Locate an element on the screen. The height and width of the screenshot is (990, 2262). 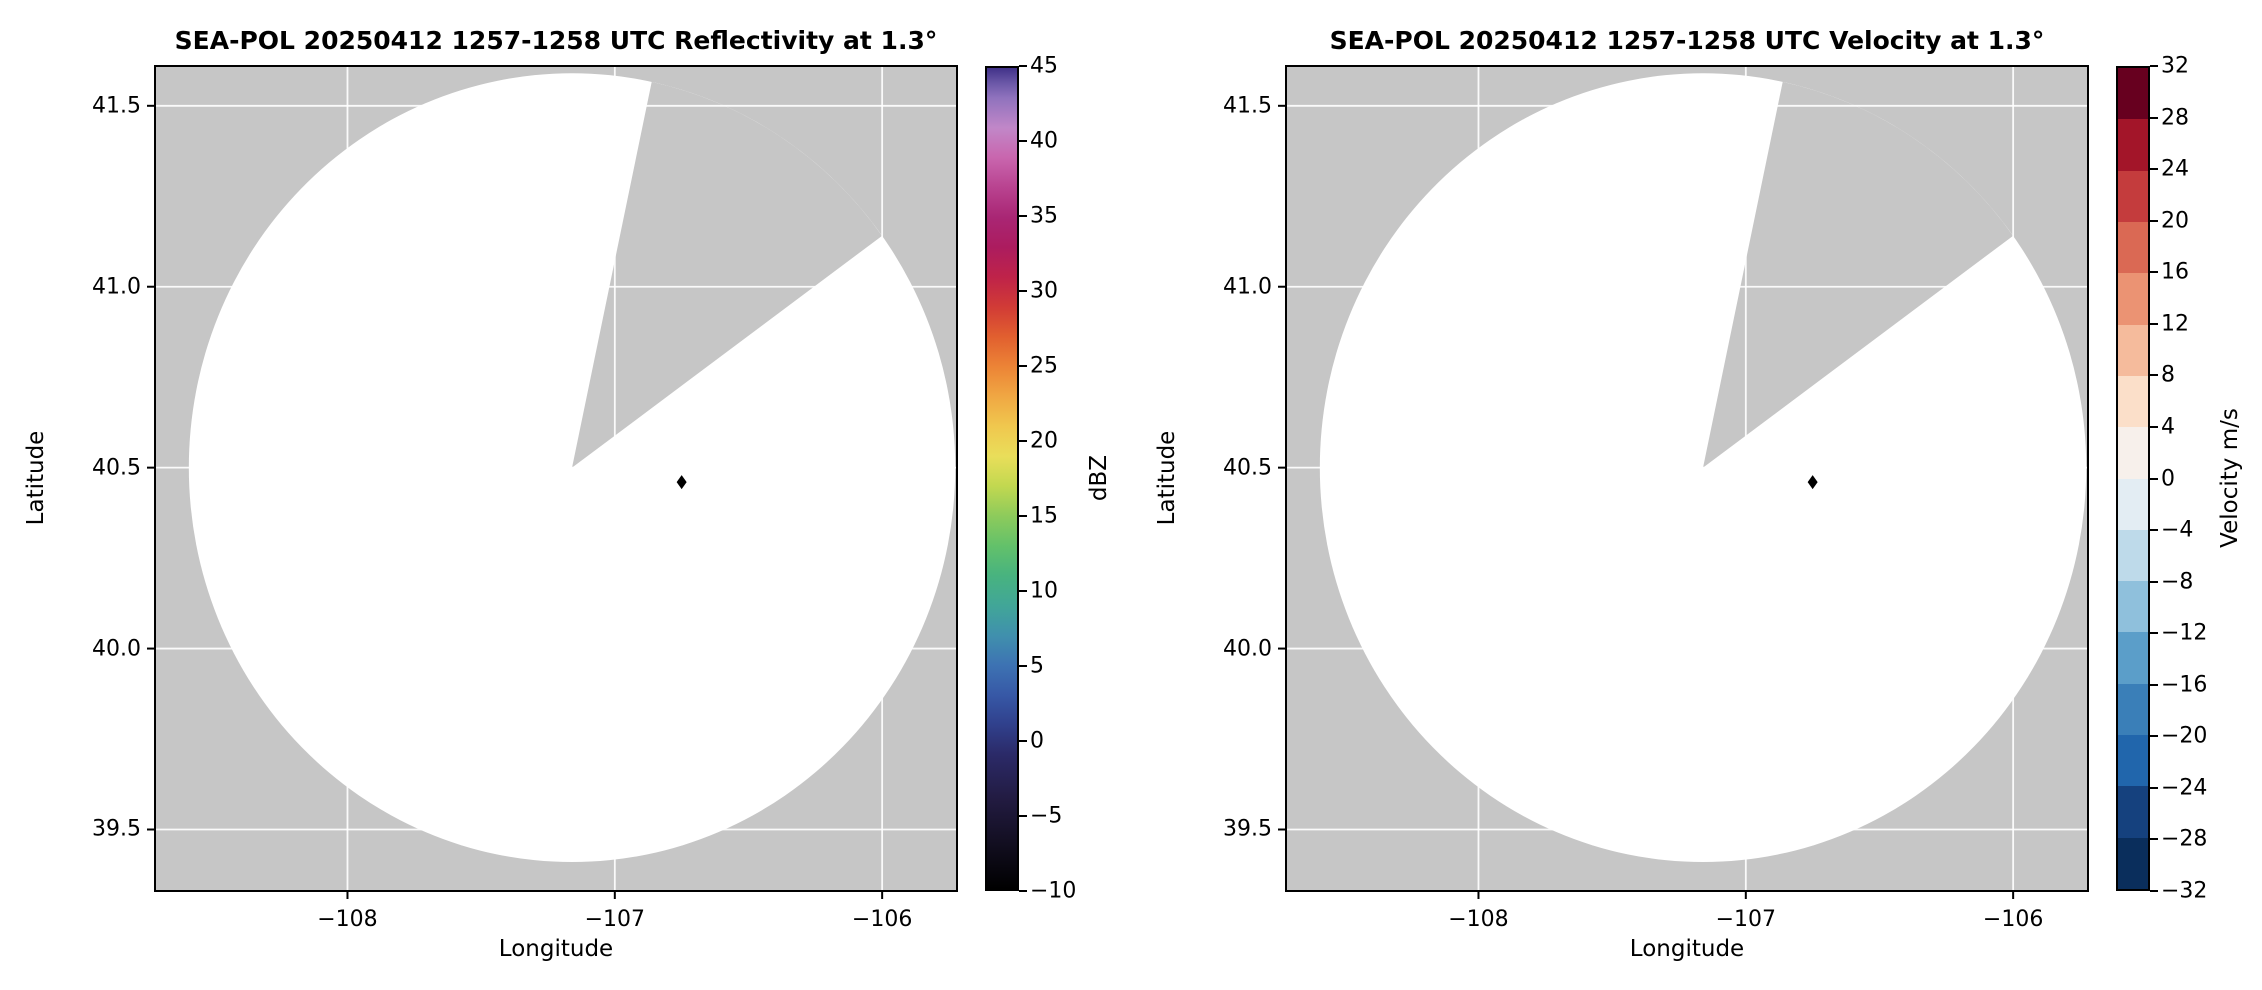
velocity-colorbar is located at coordinates (2133, 478).